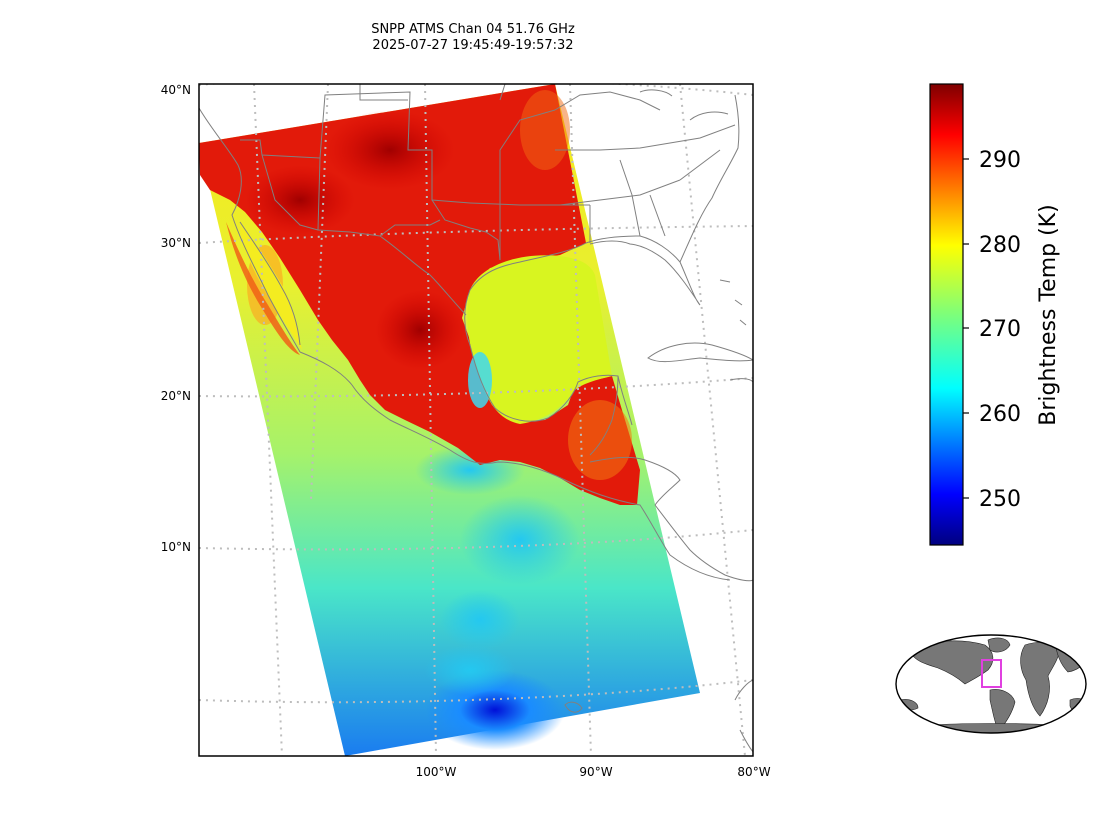 The height and width of the screenshot is (840, 1120). What do you see at coordinates (176, 547) in the screenshot?
I see `lat-label-10: 10°N` at bounding box center [176, 547].